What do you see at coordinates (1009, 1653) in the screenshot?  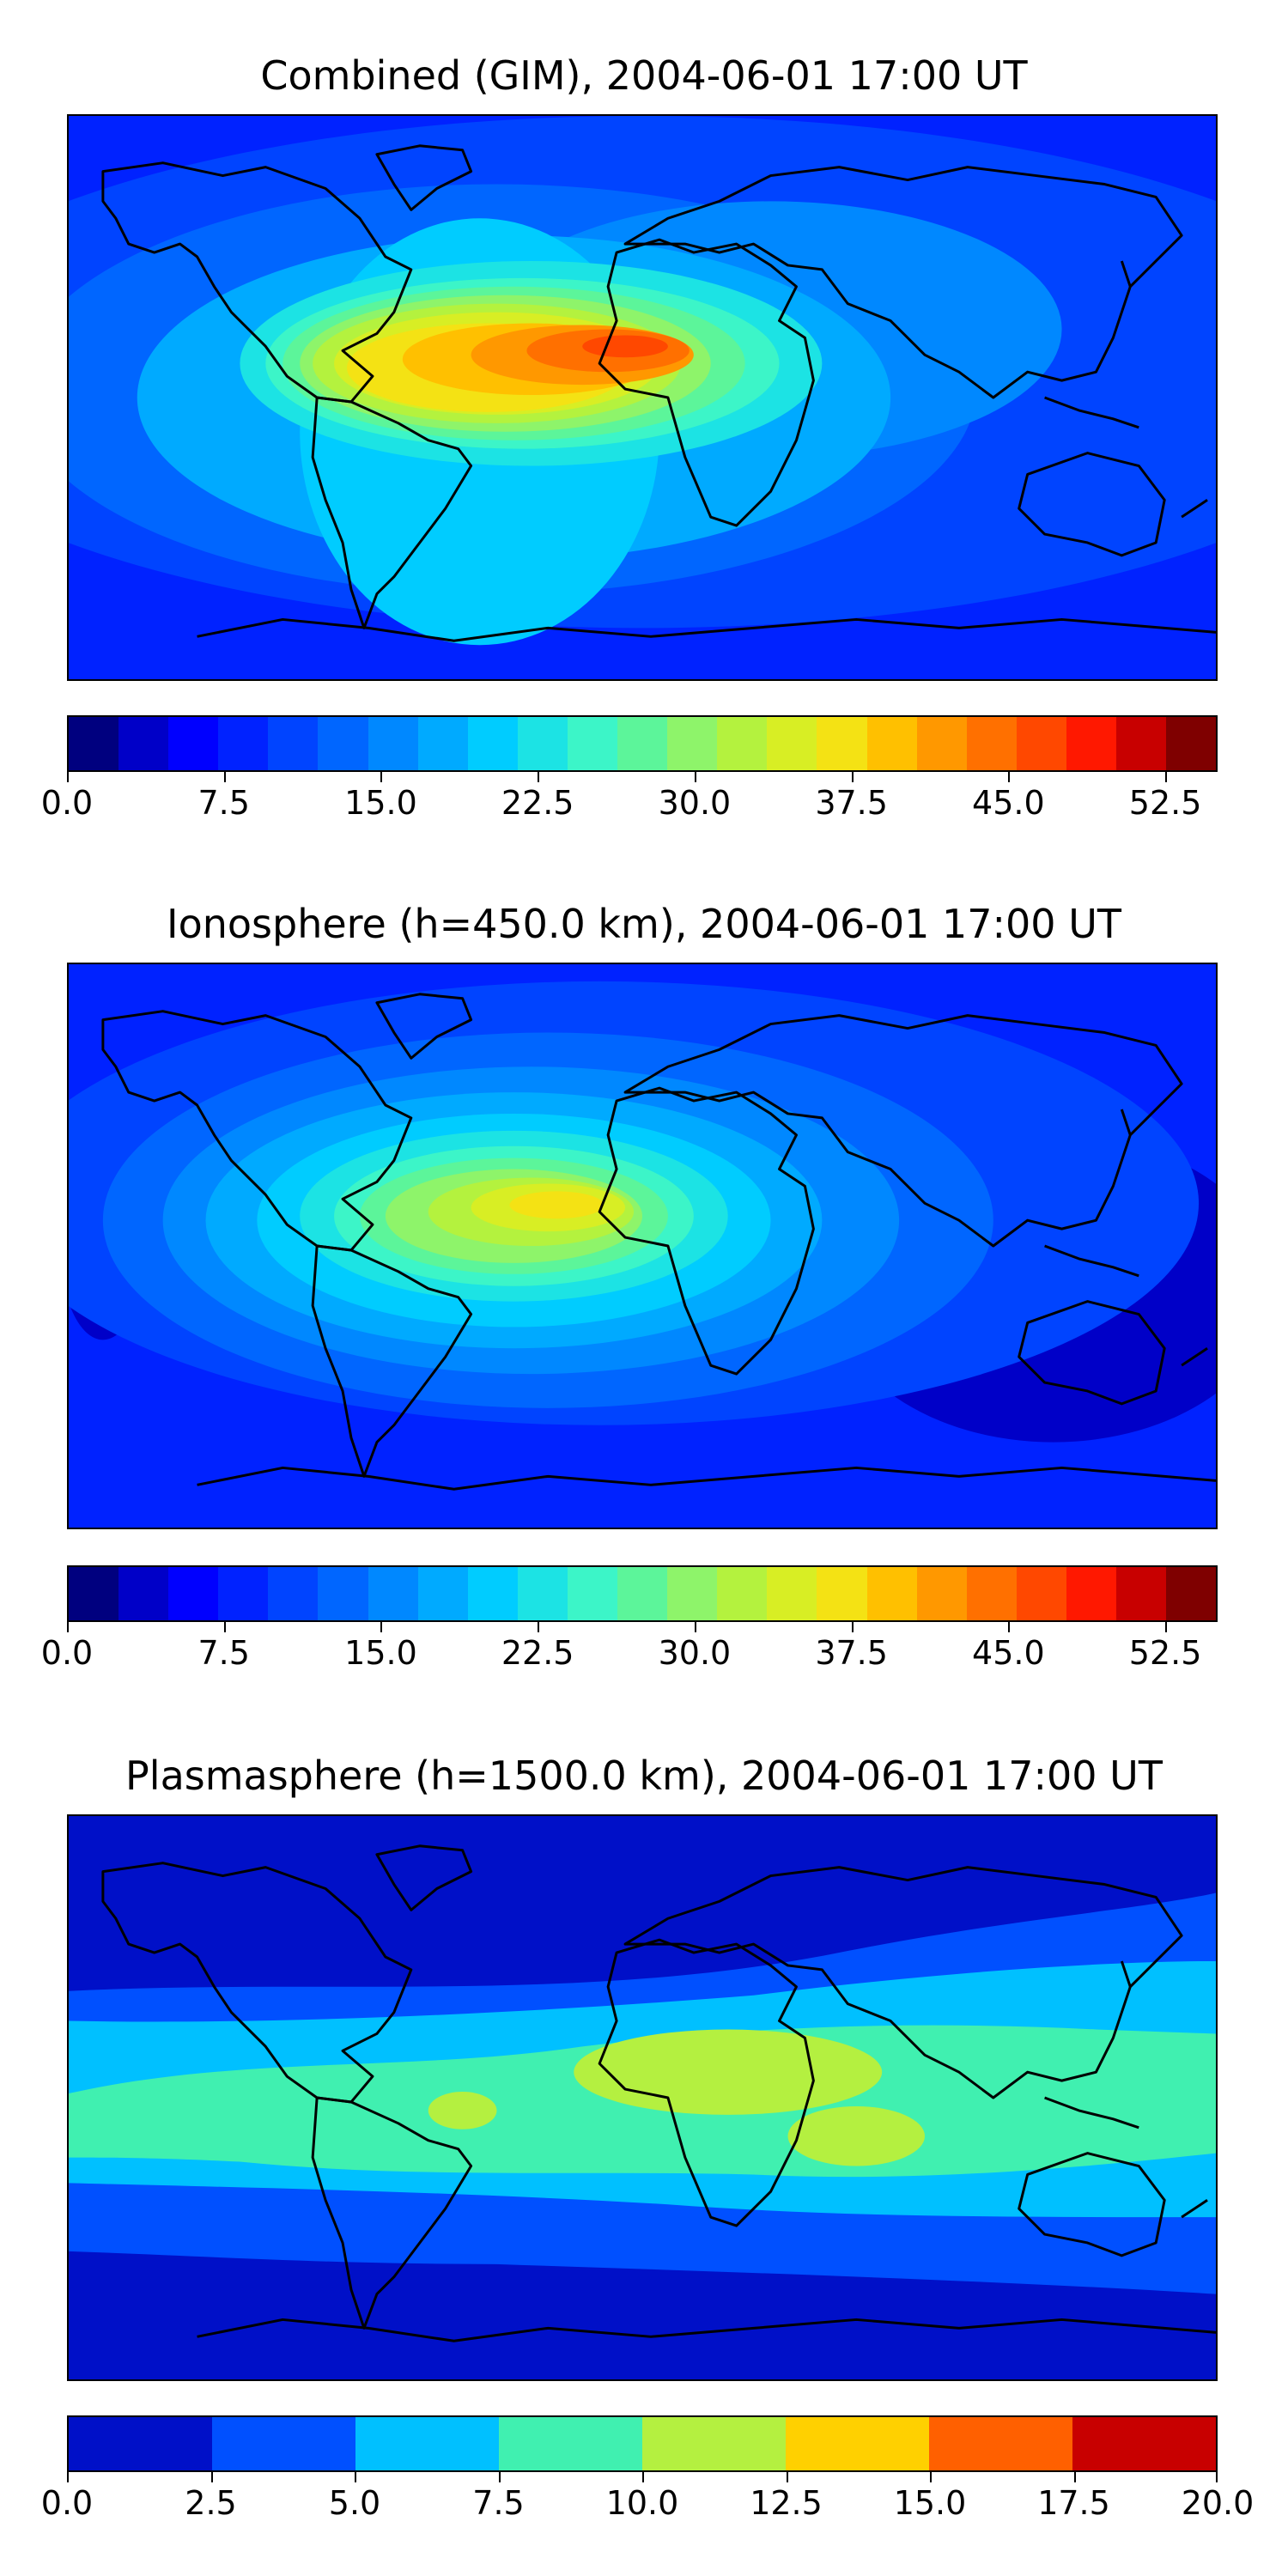 I see `colorbar-tick-label: 45.0` at bounding box center [1009, 1653].